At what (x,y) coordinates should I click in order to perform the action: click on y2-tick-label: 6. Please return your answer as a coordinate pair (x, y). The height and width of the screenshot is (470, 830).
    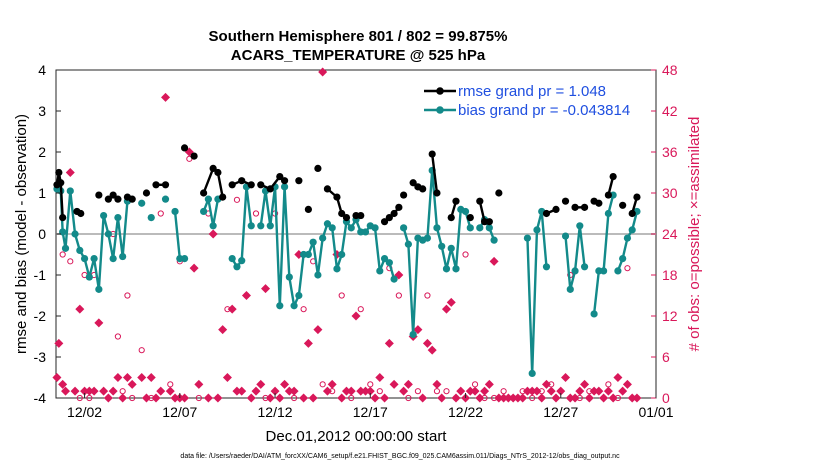
    Looking at the image, I should click on (666, 357).